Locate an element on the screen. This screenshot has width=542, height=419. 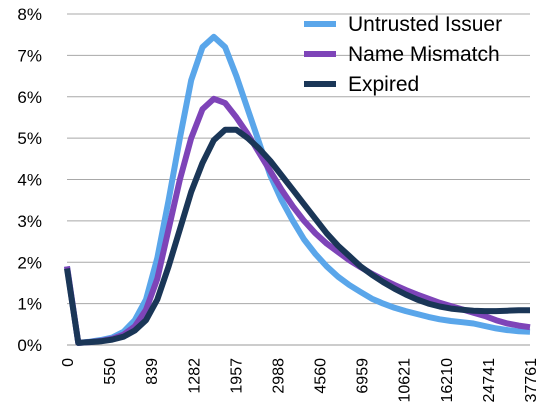
y-tick-label: 7% is located at coordinates (29, 55).